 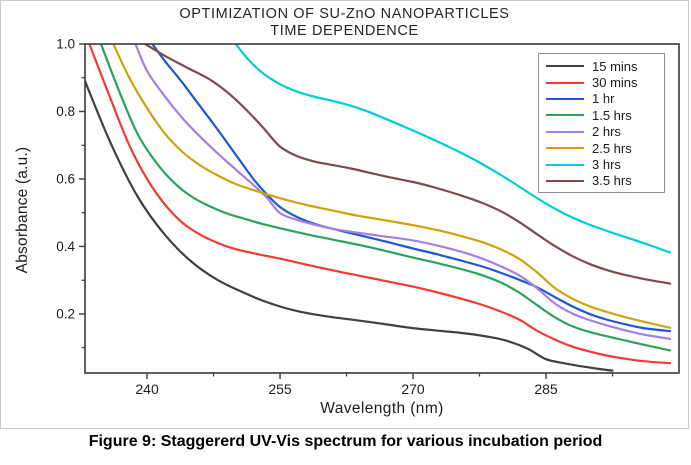 What do you see at coordinates (546, 389) in the screenshot?
I see `x-tick-label: 285` at bounding box center [546, 389].